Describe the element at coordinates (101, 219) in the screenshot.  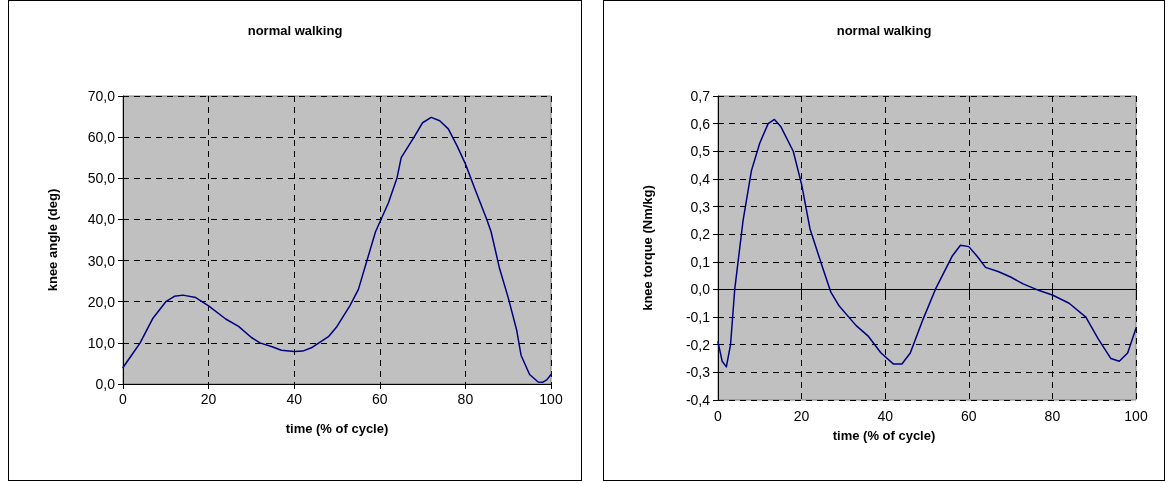
I see `y-tick-label: 40,0` at that location.